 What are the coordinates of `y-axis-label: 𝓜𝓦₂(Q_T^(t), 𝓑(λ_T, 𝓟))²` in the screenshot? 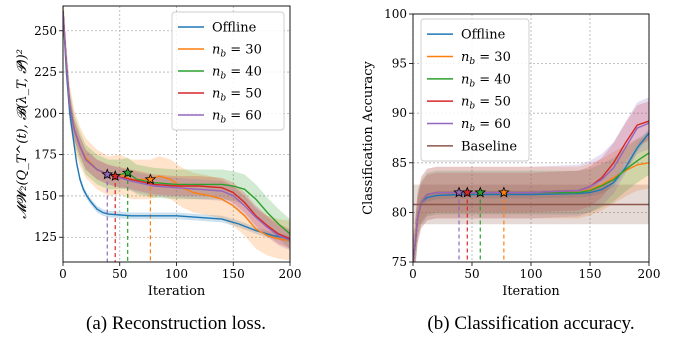 It's located at (22, 134).